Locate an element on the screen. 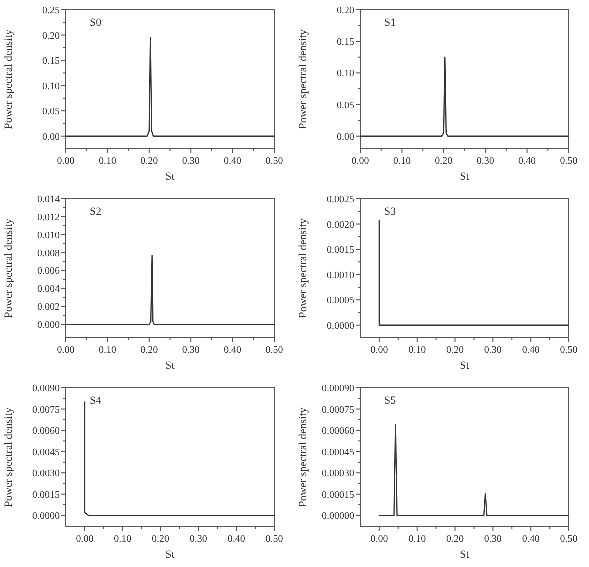  y-tick-label: 0.00000 is located at coordinates (338, 516).